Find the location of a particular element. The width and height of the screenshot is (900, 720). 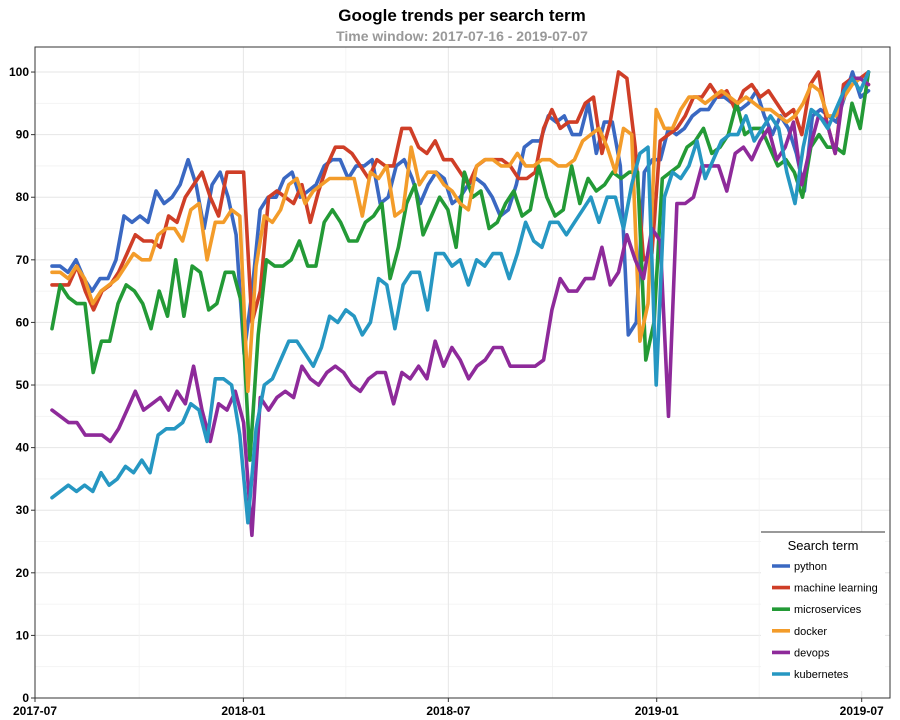

x-tick-label: 2017-07 is located at coordinates (35, 711).